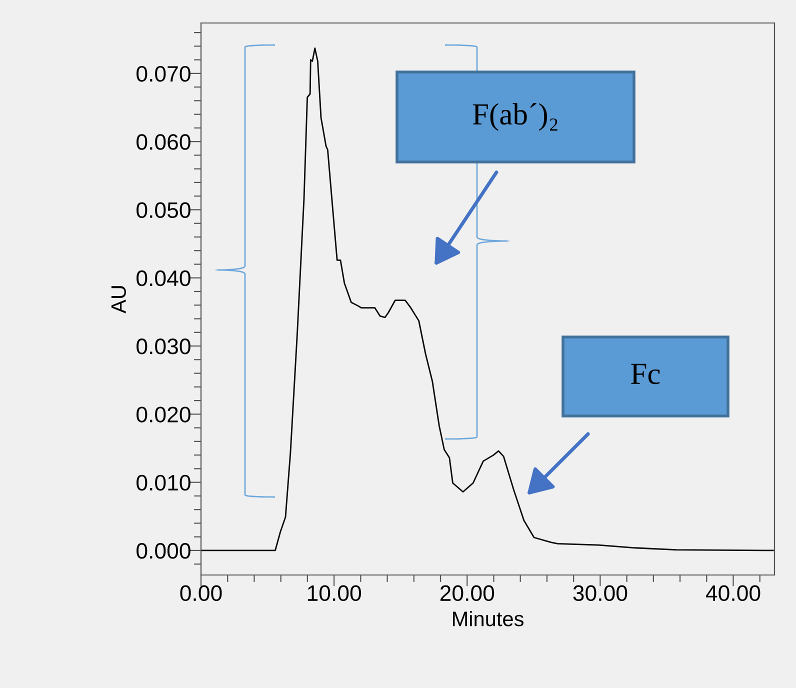  I want to click on x-tick-label: 20.00, so click(467, 593).